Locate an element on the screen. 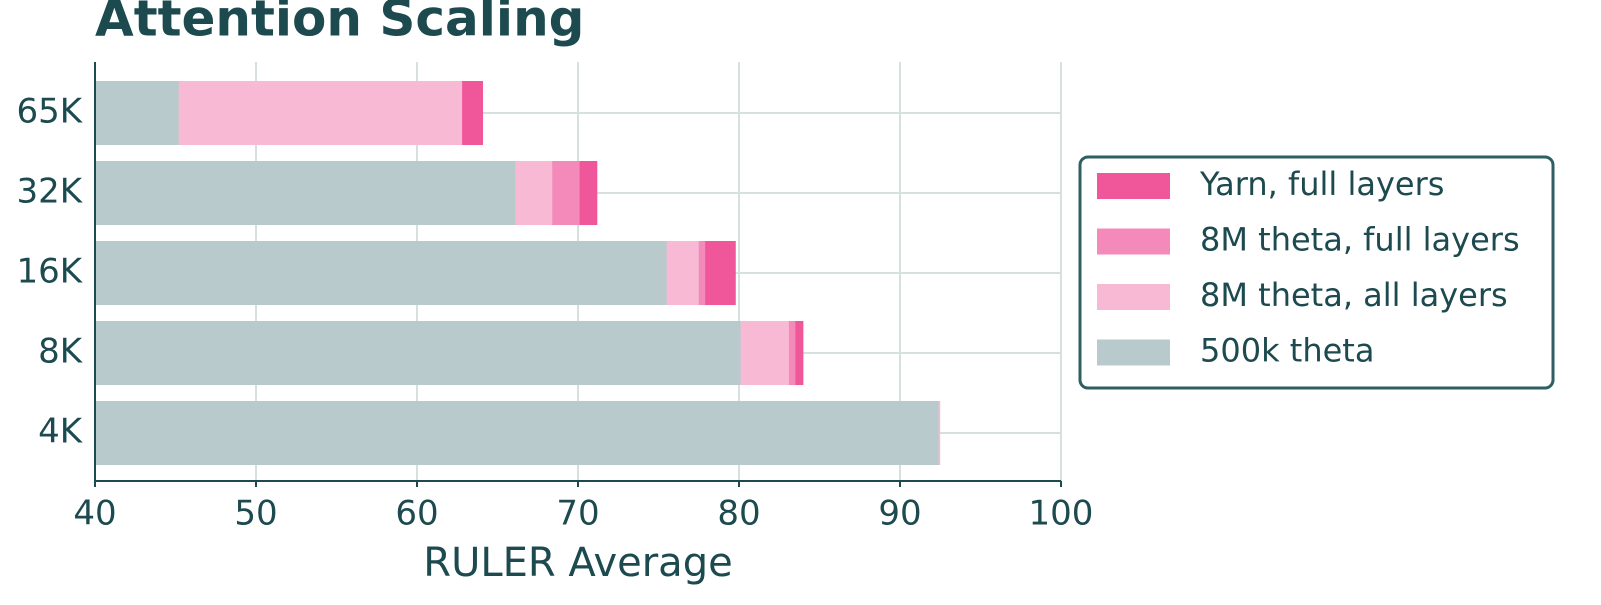 This screenshot has width=1601, height=605. x-tick-label: 50 is located at coordinates (255, 514).